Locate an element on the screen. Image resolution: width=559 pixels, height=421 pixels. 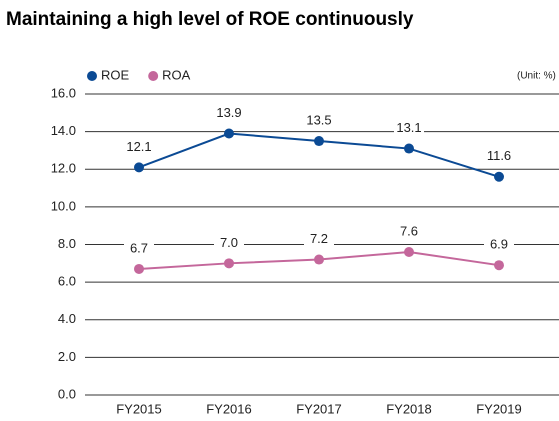
legend-label: ROA is located at coordinates (176, 74).